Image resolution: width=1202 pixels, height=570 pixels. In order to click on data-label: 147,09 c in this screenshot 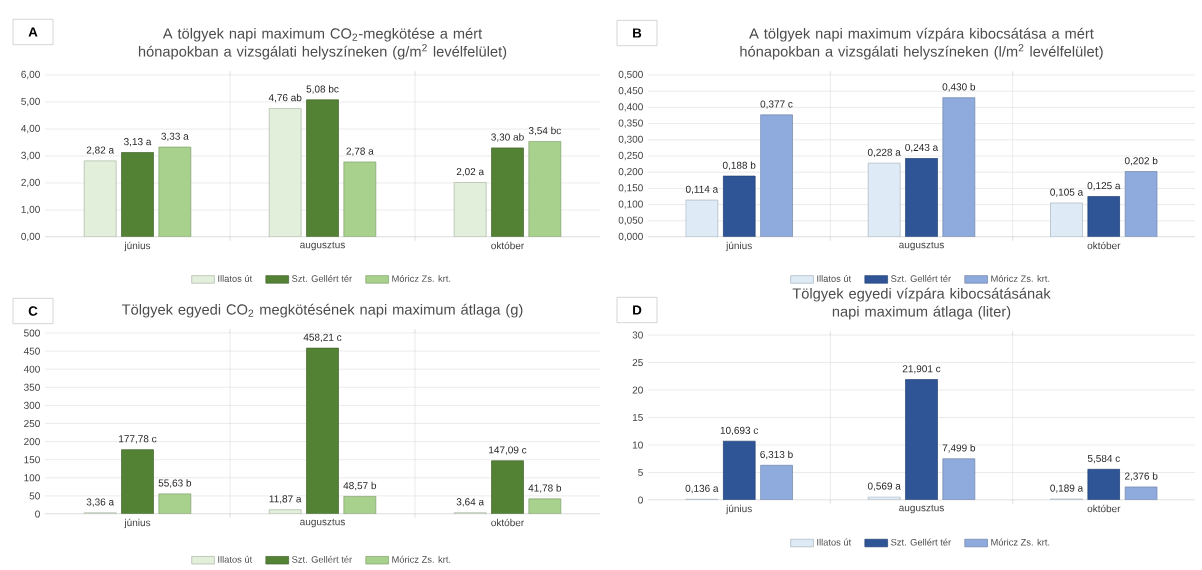, I will do `click(508, 450)`.